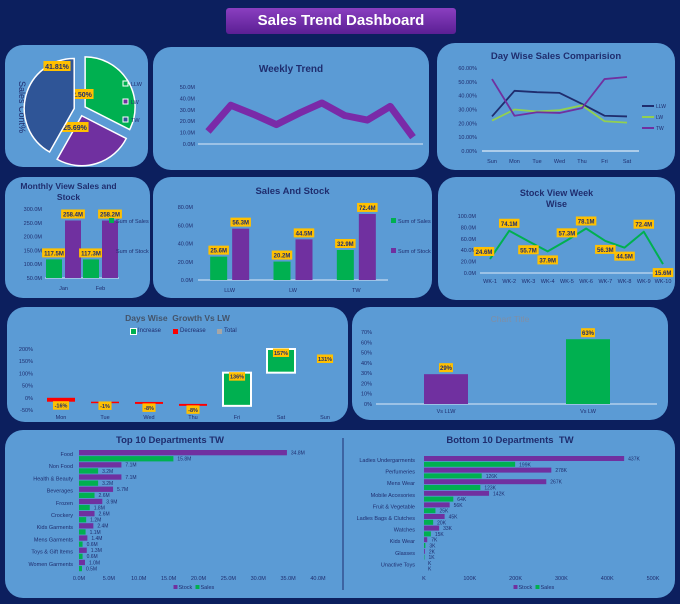 This screenshot has height=604, width=680. What do you see at coordinates (366, 354) in the screenshot?
I see `y-tick-label: 50%` at bounding box center [366, 354].